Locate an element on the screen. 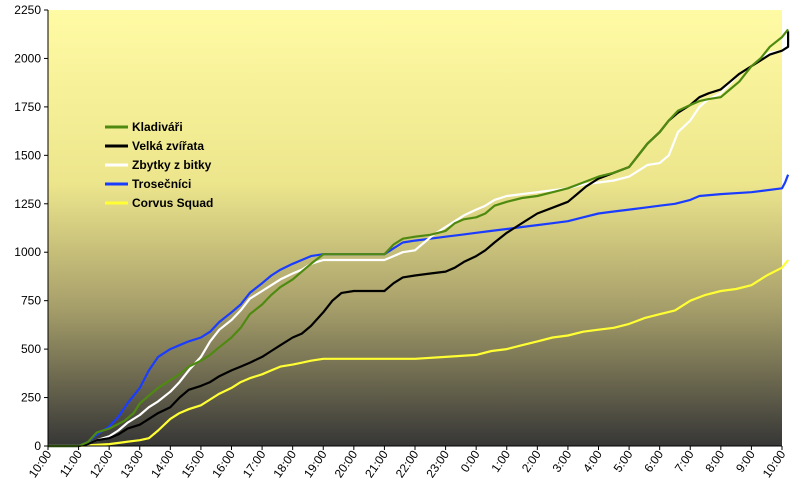 Image resolution: width=794 pixels, height=500 pixels. legend-label-2: Zbytky z bitky is located at coordinates (172, 165).